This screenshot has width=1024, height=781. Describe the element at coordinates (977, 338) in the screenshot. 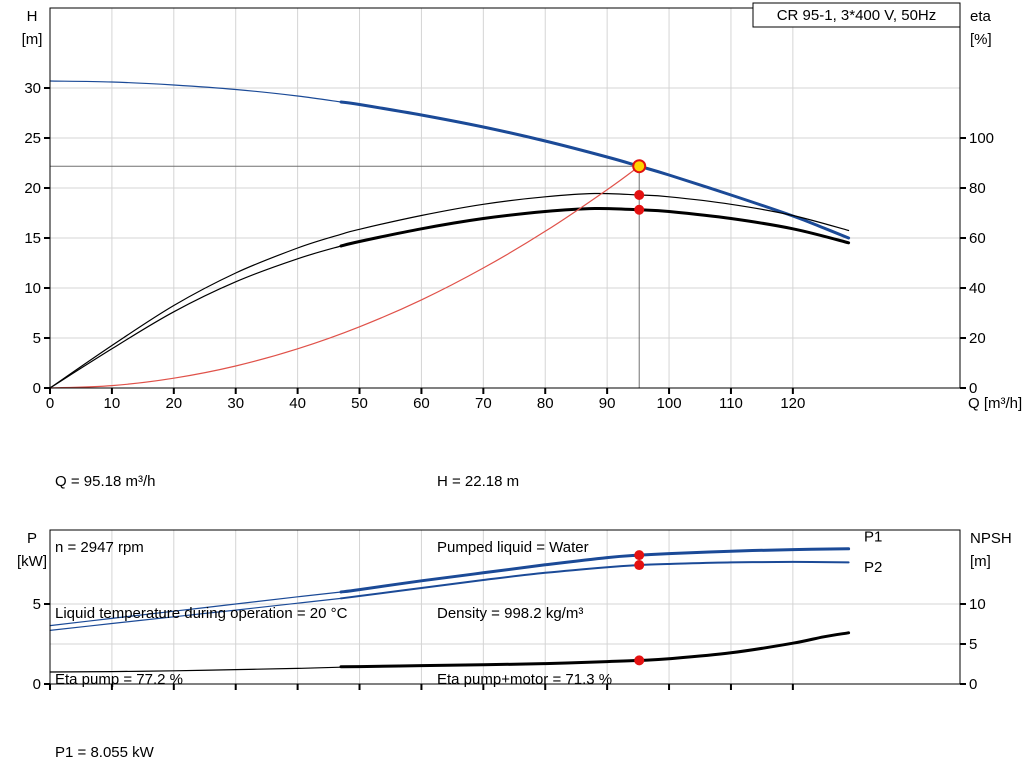

I see `right-tick-label: 20` at that location.